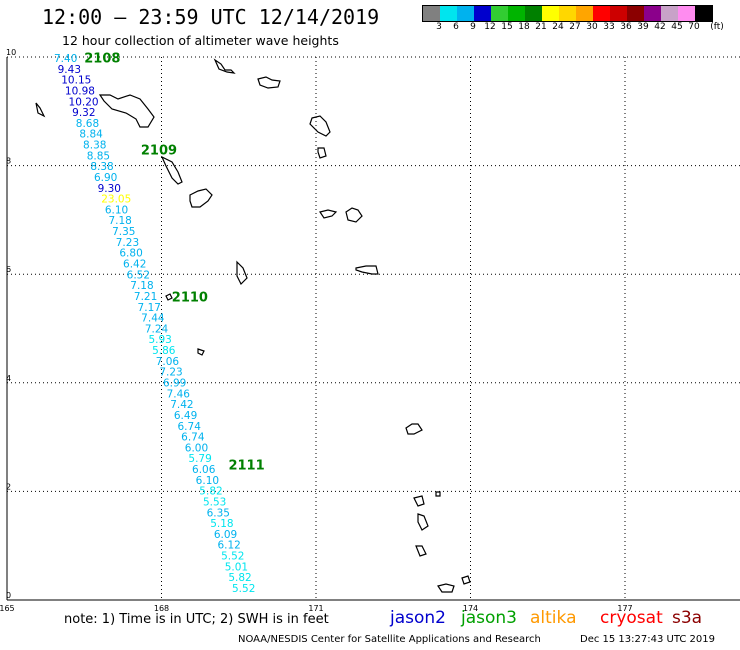 The height and width of the screenshot is (650, 740). Describe the element at coordinates (76, 81) in the screenshot. I see `wave-height-value: 10.15` at that location.